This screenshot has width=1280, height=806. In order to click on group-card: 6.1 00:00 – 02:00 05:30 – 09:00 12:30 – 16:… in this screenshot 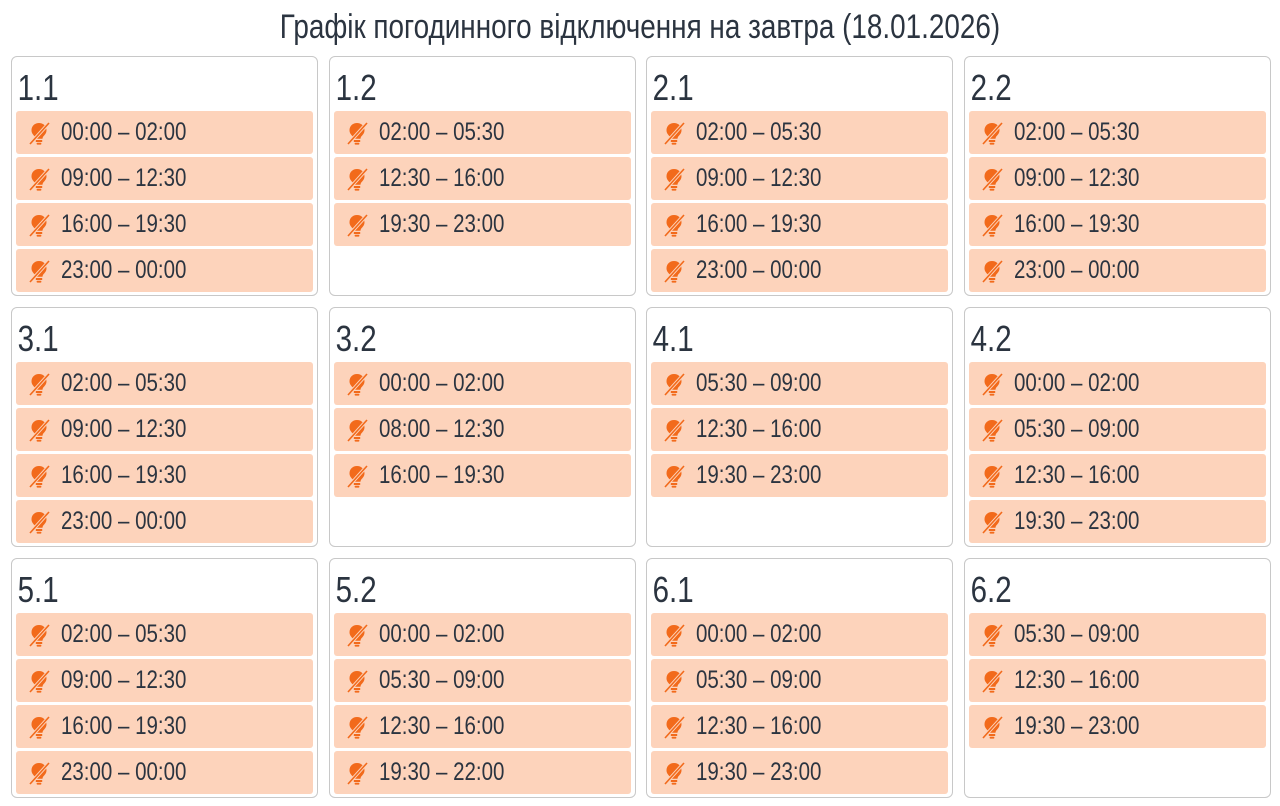, I will do `click(799, 678)`.